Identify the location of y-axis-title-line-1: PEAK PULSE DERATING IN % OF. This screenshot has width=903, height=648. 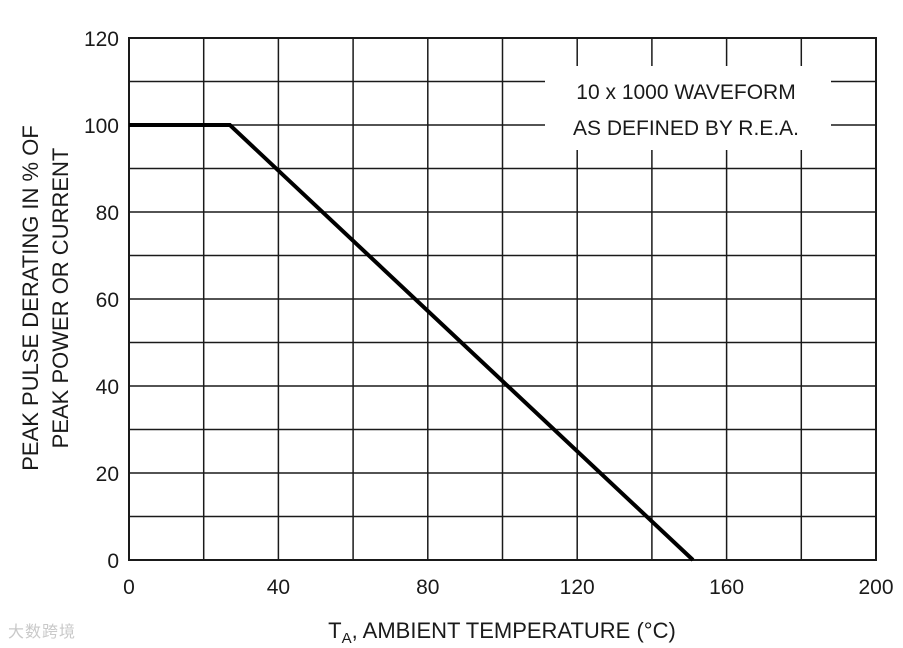
(30, 298).